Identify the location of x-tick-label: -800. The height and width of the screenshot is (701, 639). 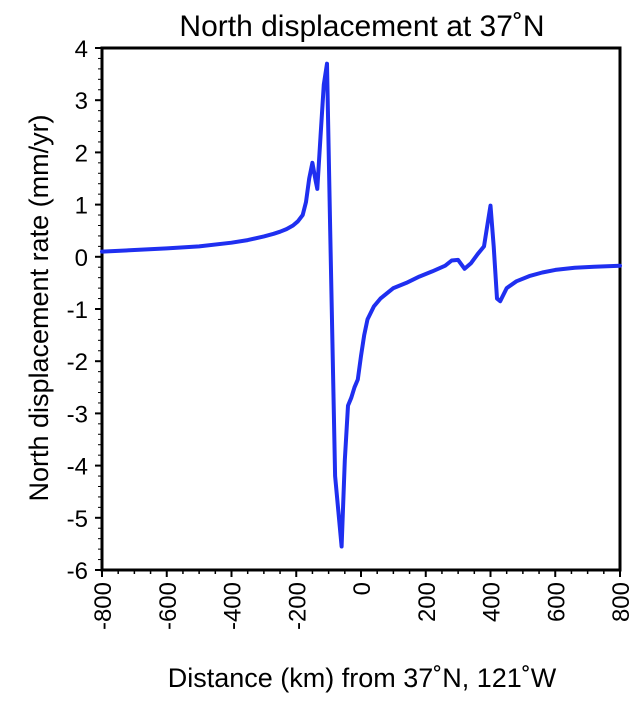
(103, 606).